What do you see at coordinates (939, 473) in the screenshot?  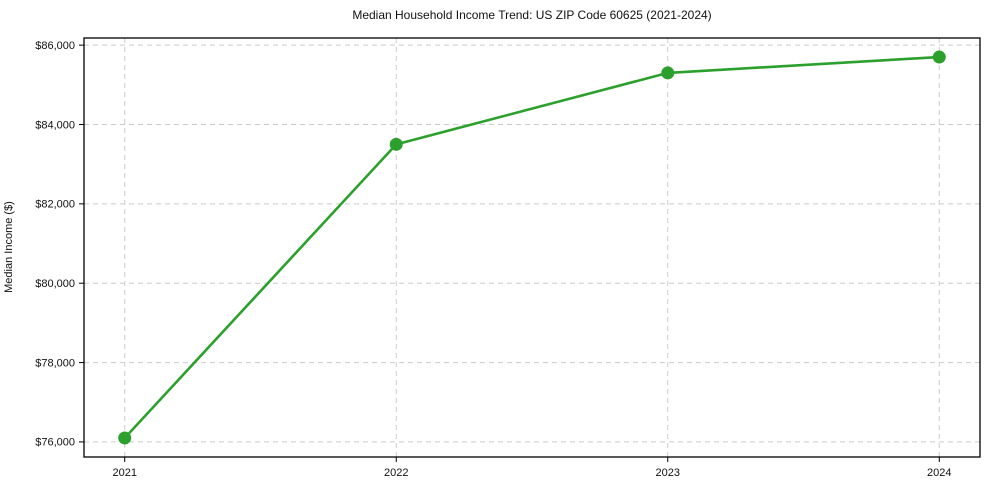 I see `x-tick-label: 2024` at bounding box center [939, 473].